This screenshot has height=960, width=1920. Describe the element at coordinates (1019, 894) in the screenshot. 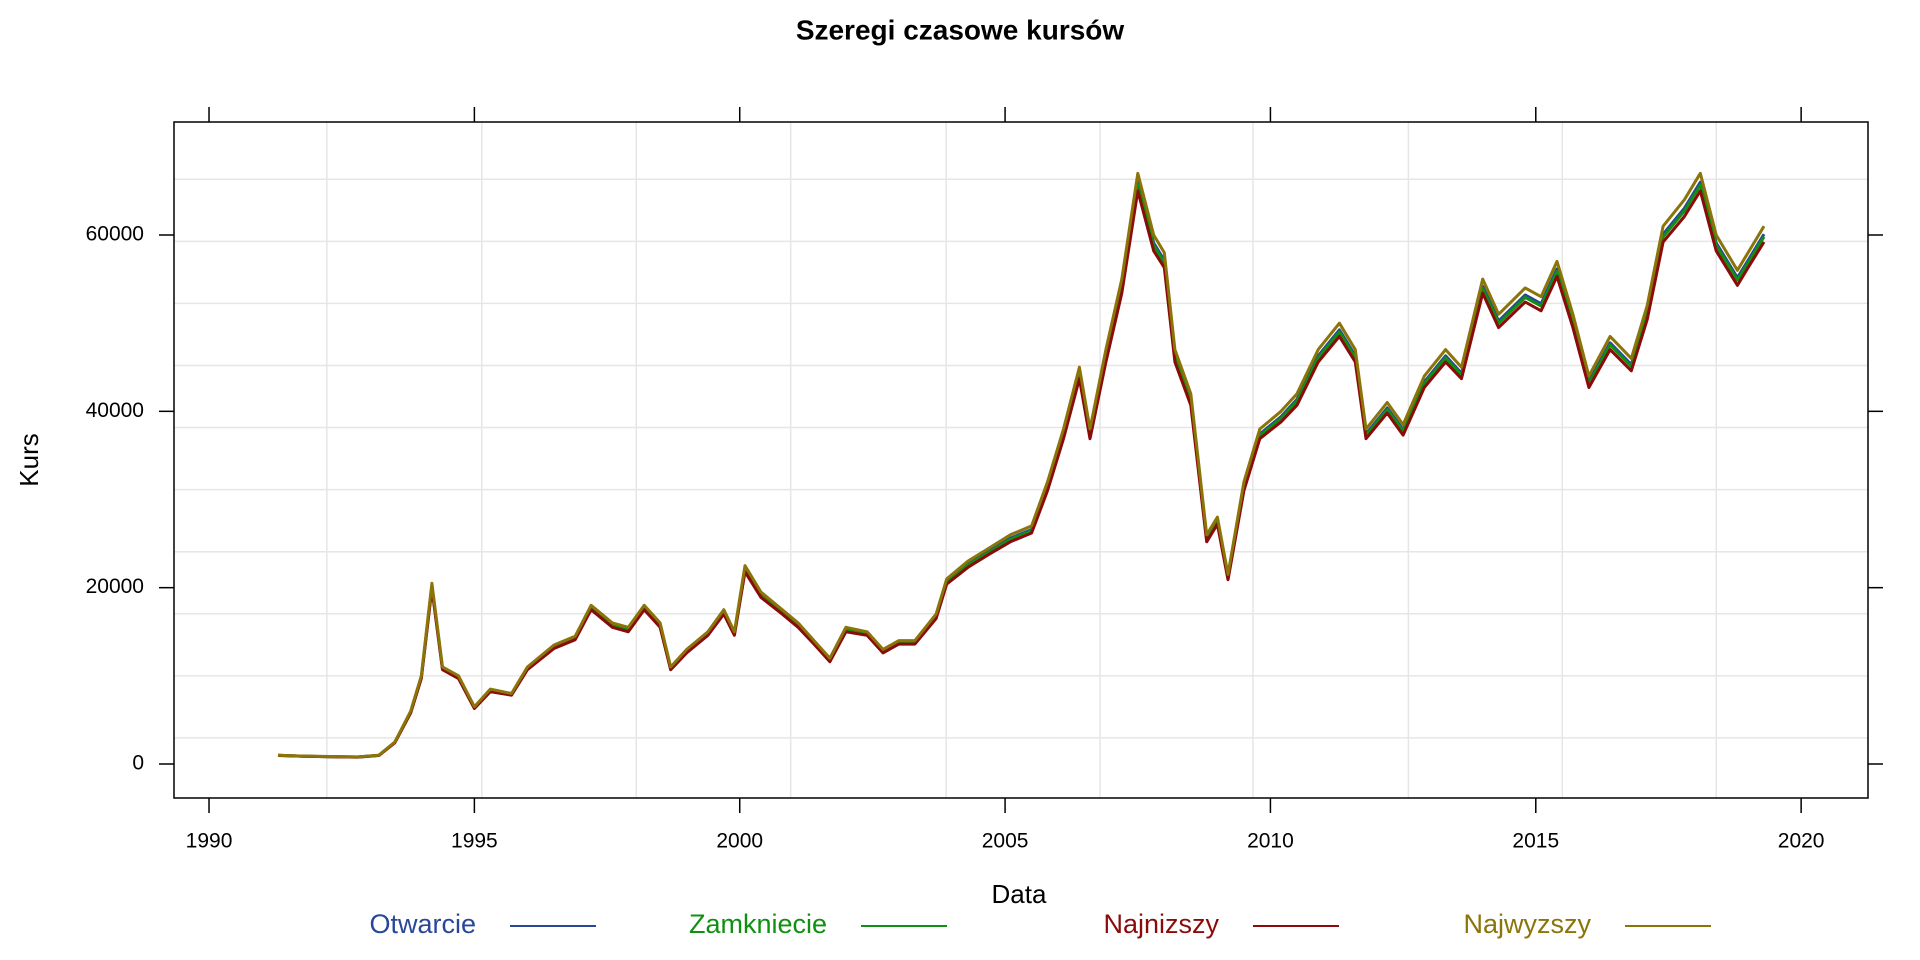

I see `x-axis-label: Data` at that location.